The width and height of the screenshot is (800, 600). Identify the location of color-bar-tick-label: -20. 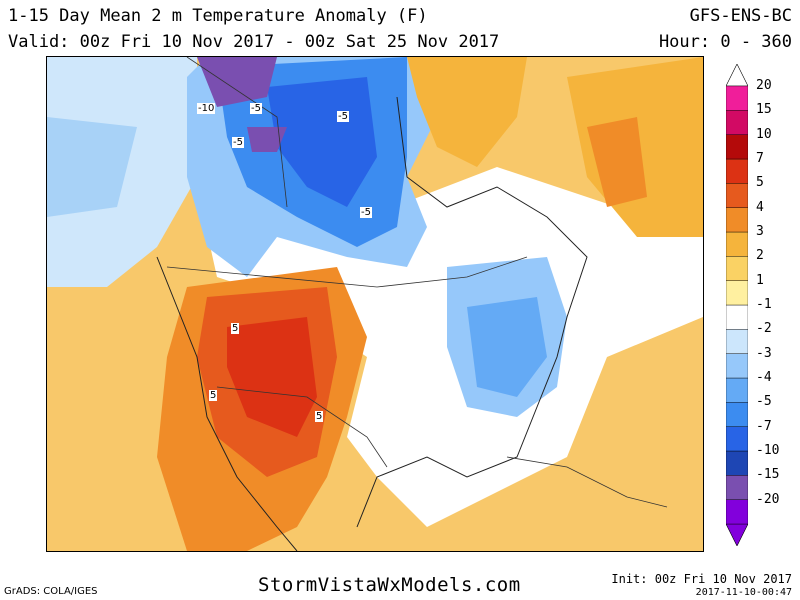
(768, 499).